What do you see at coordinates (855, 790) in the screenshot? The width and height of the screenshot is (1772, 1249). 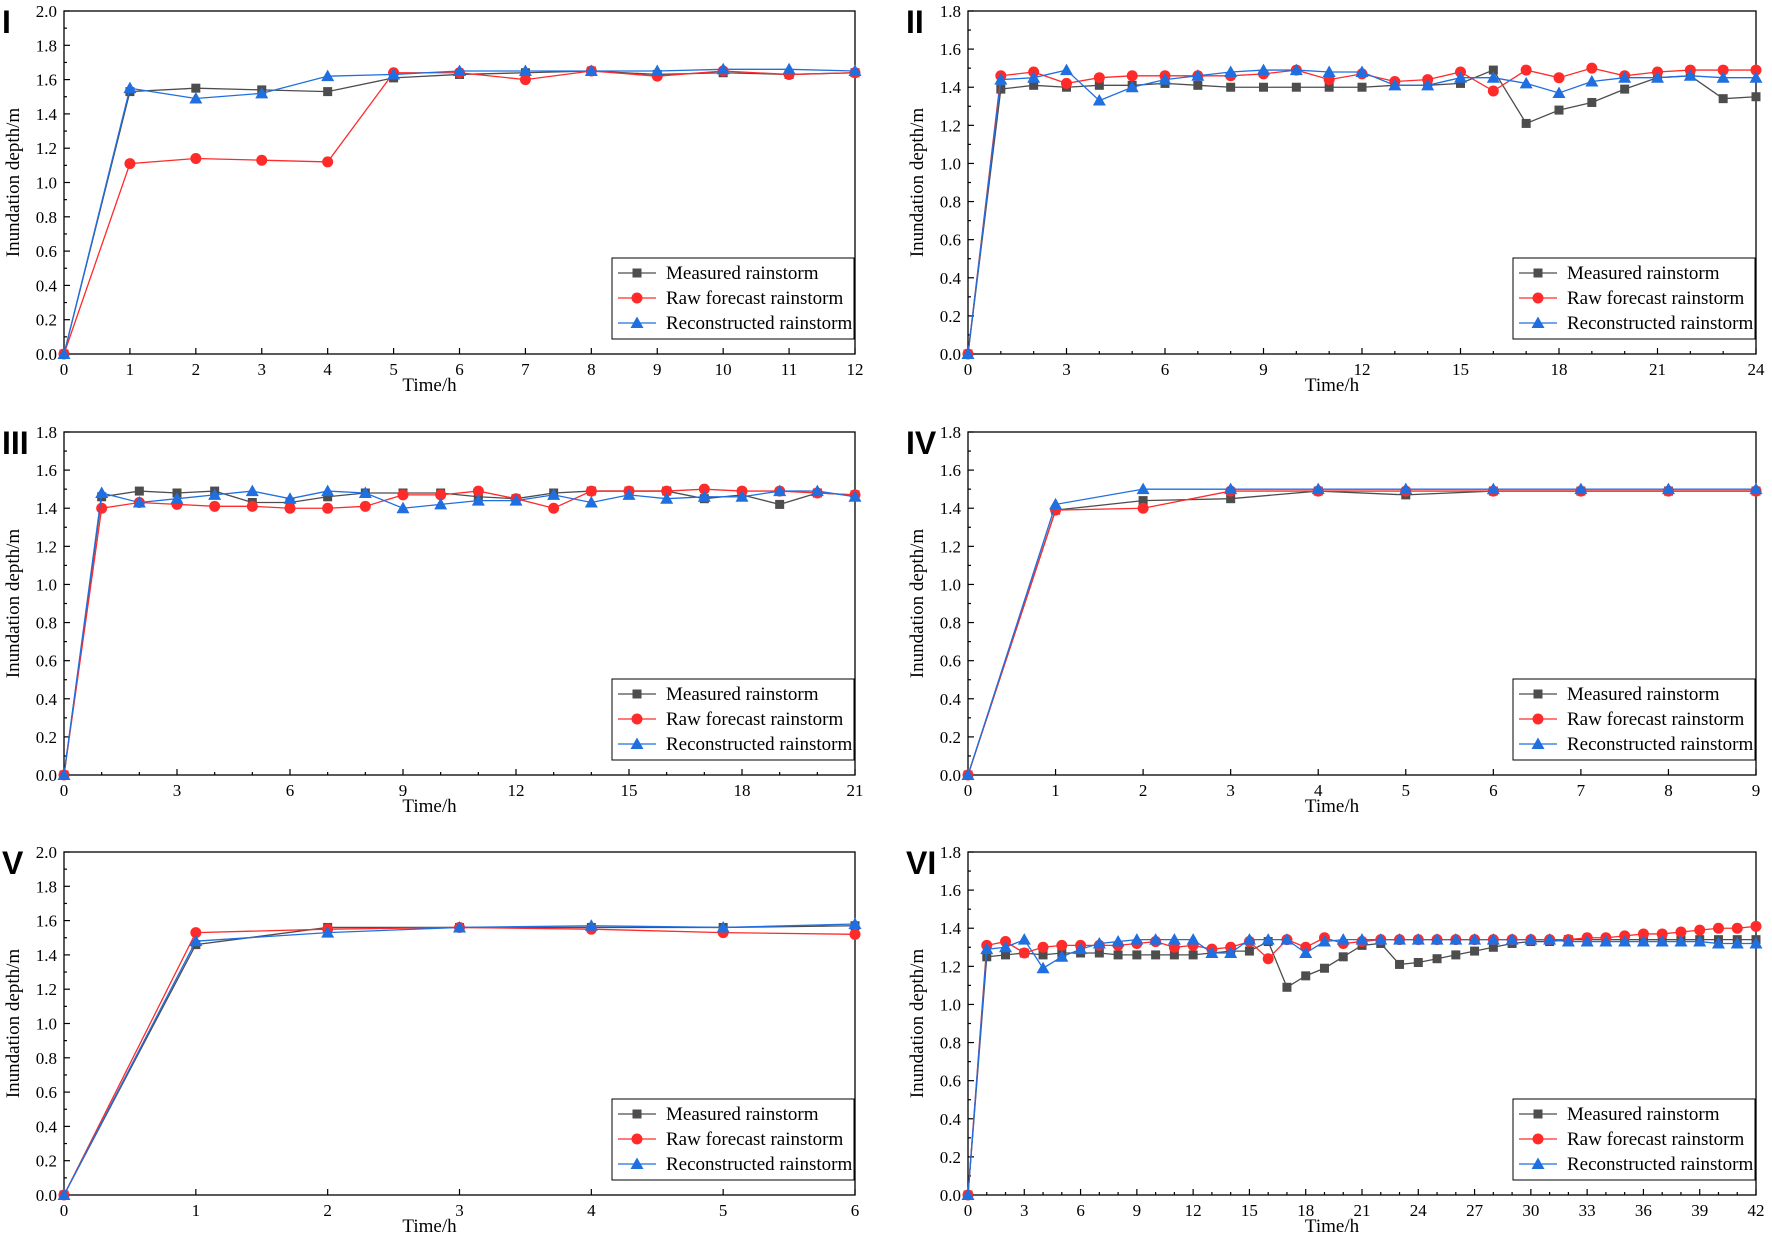 I see `x-tick-label: 21` at bounding box center [855, 790].